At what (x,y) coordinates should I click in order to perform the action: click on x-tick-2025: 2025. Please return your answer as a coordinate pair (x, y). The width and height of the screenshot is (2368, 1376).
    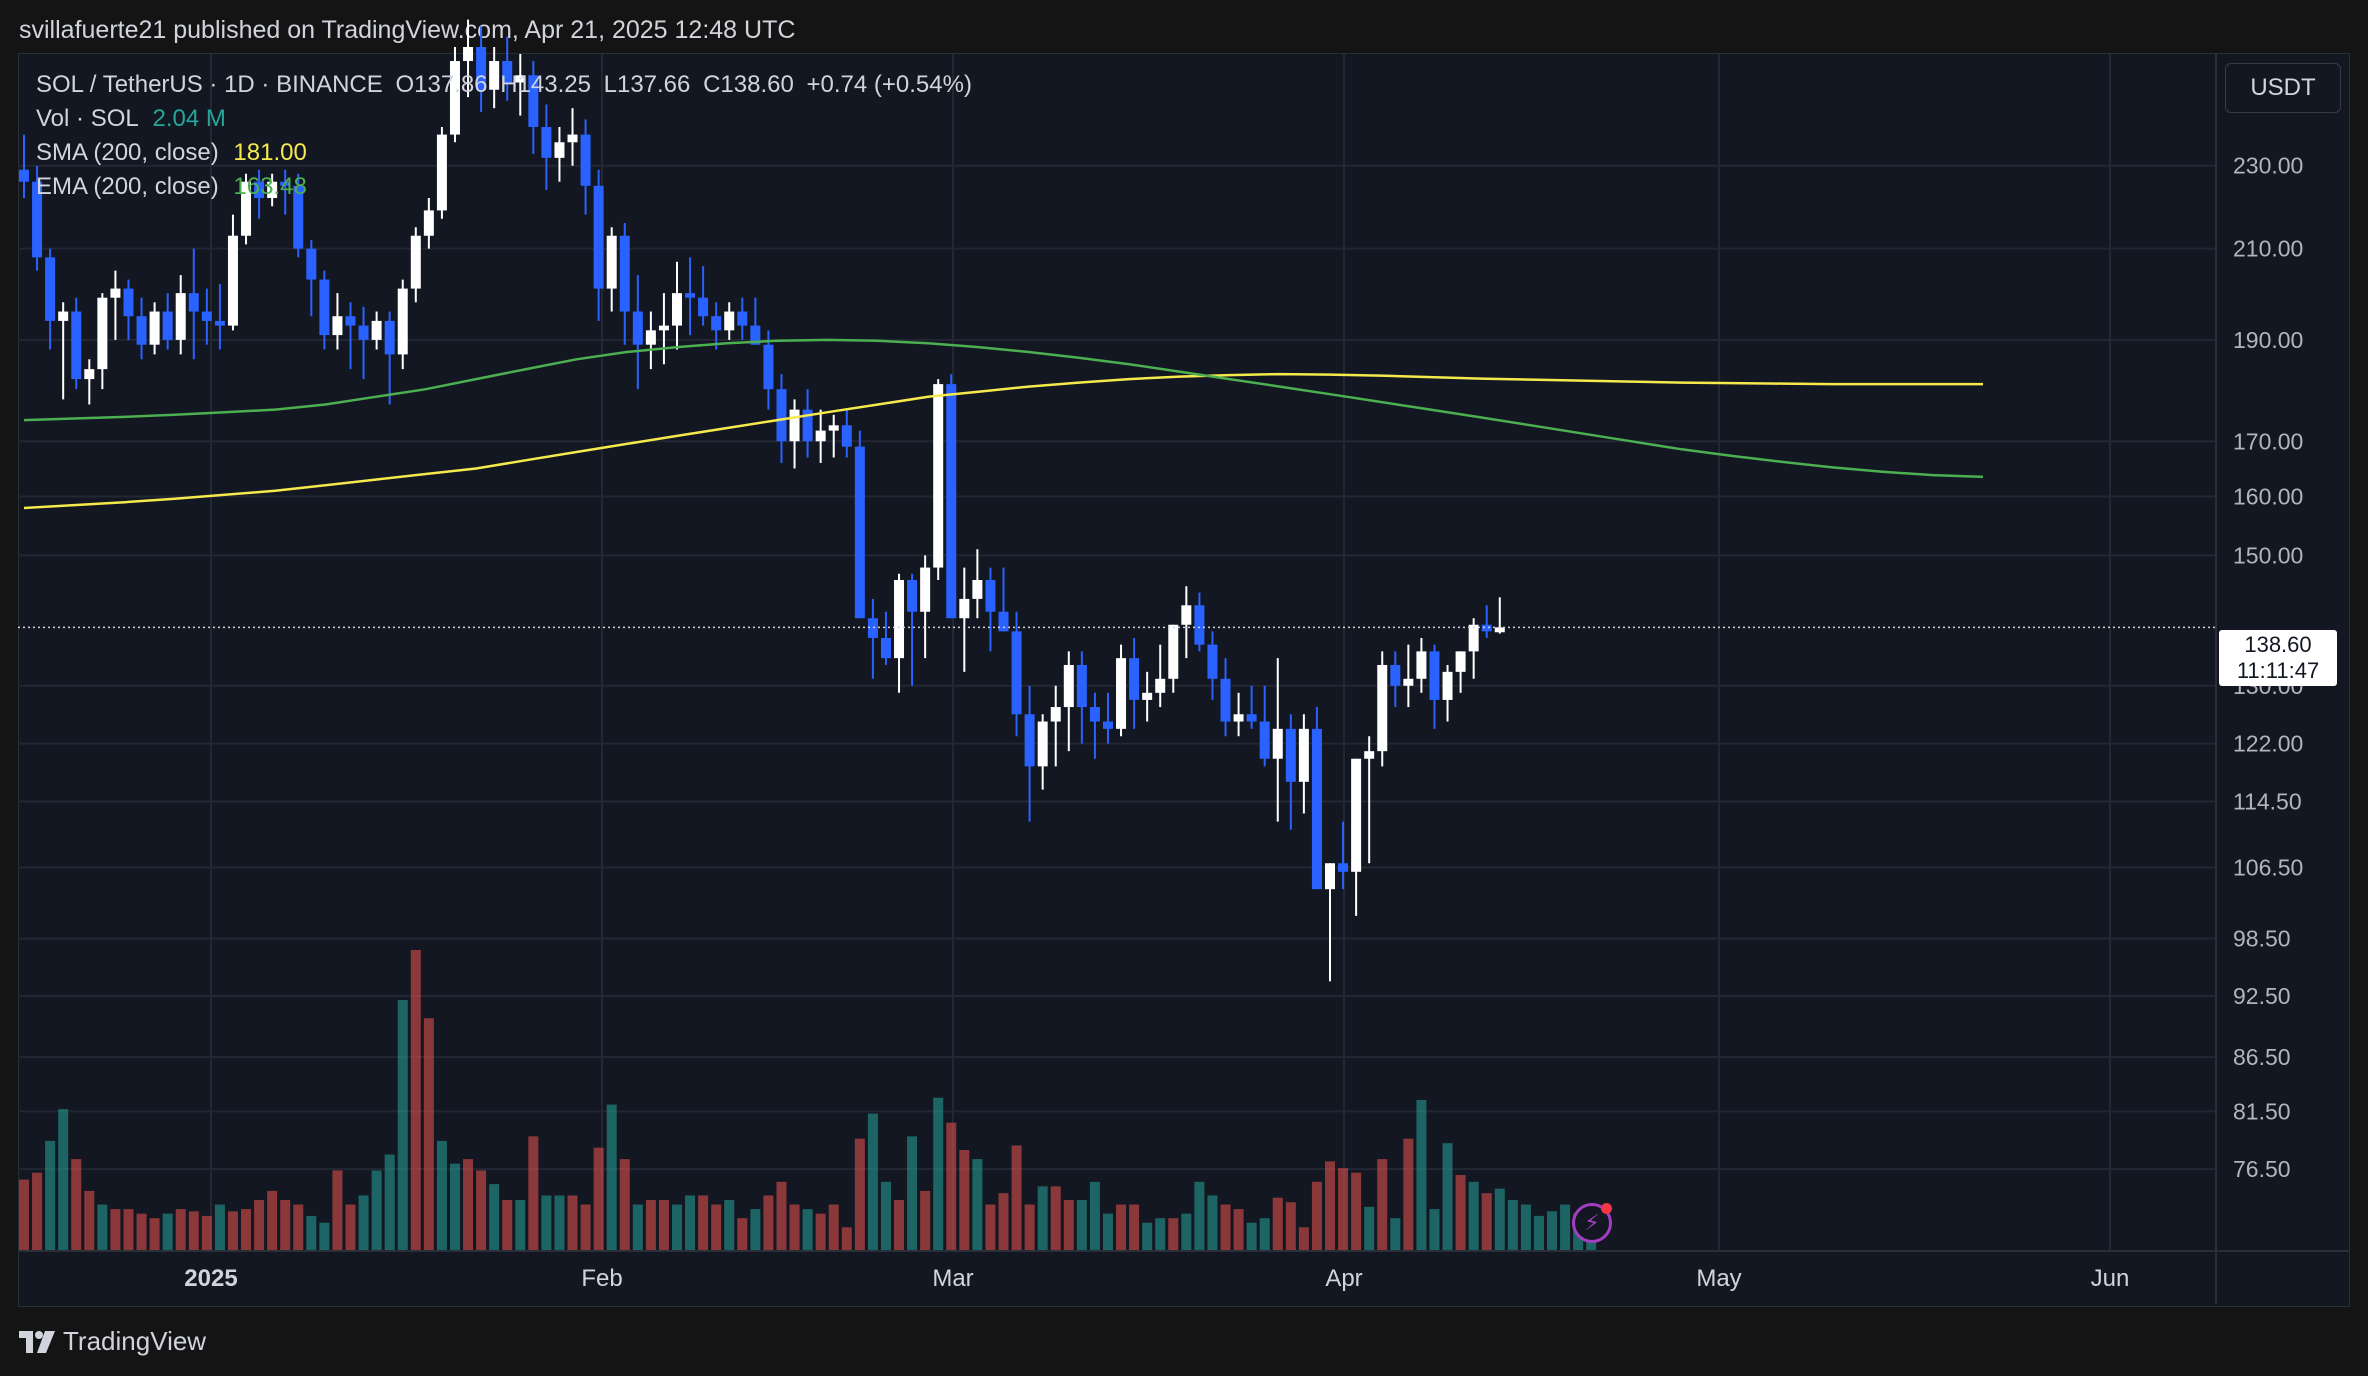
    Looking at the image, I should click on (210, 1278).